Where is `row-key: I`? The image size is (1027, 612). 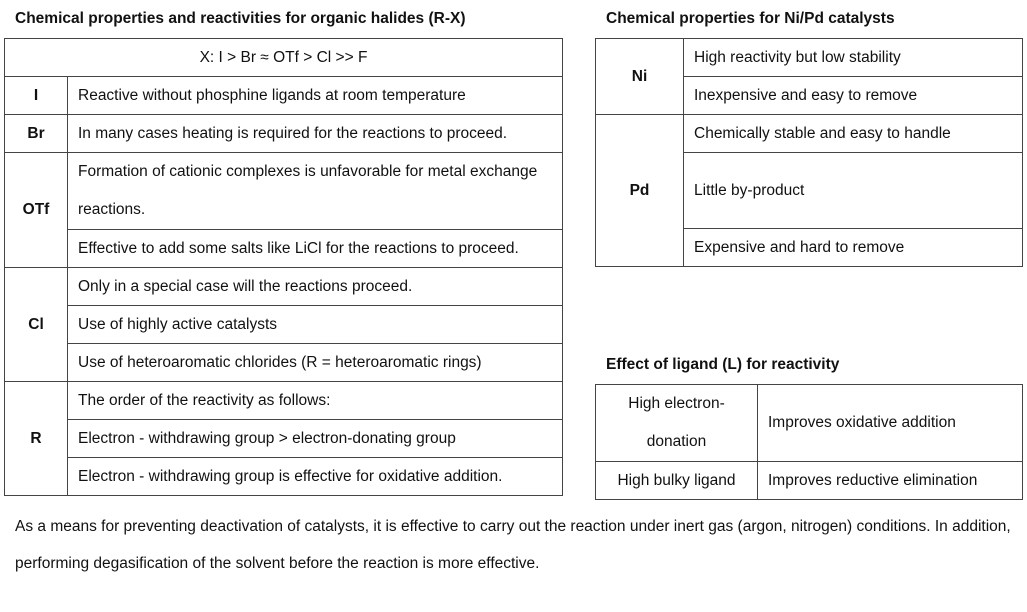
row-key: I is located at coordinates (36, 95).